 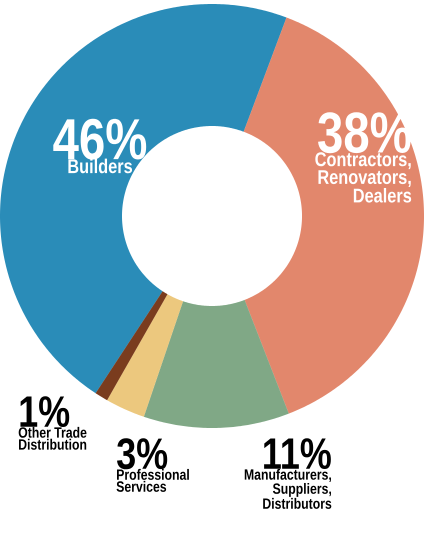 I want to click on data-label: 46%, so click(x=99, y=139).